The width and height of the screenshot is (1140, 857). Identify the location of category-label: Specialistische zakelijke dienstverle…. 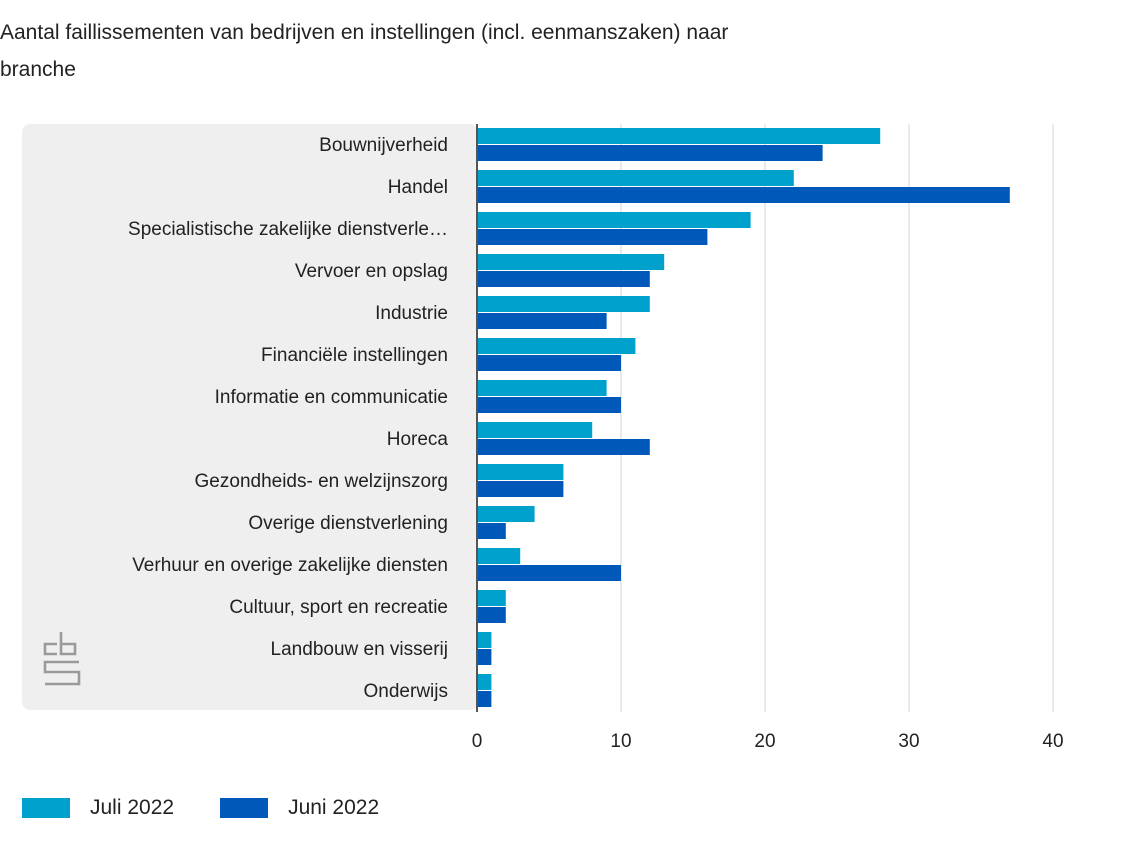
(288, 229).